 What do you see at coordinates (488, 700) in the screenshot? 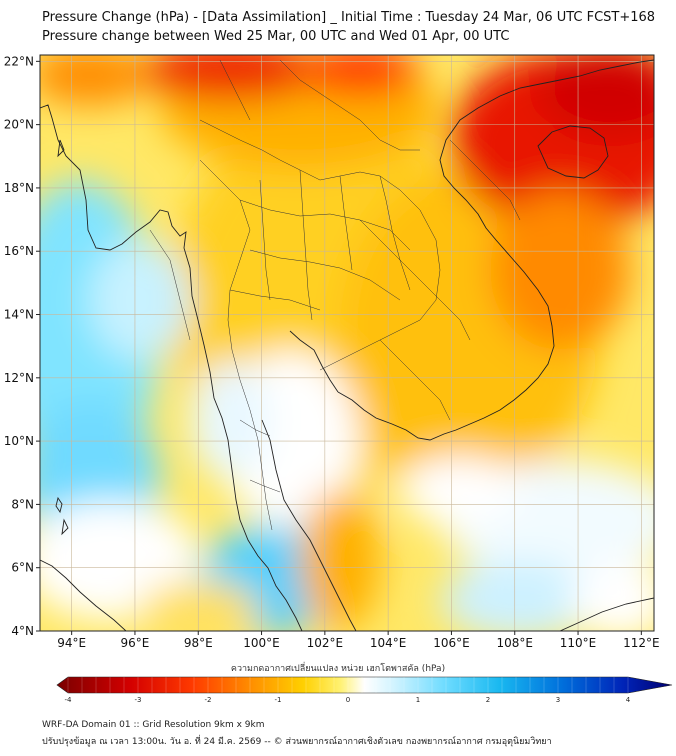
I see `colorbar-tick-label: 2` at bounding box center [488, 700].